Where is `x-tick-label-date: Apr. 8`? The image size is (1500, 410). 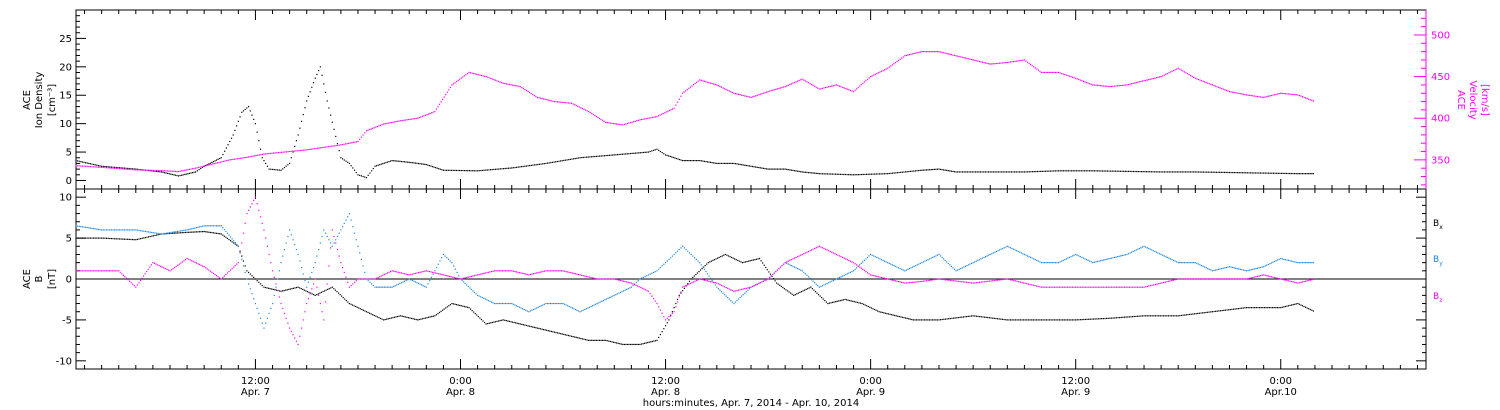
x-tick-label-date: Apr. 8 is located at coordinates (665, 392).